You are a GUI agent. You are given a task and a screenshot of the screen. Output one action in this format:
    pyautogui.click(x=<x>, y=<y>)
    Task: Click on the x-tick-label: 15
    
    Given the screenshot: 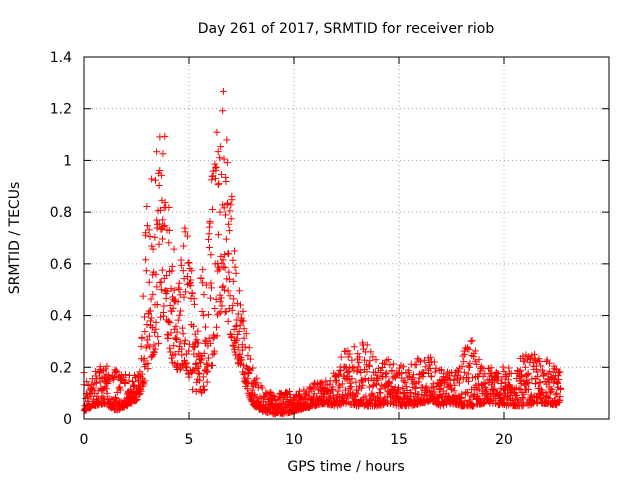 What is the action you would take?
    pyautogui.click(x=399, y=440)
    